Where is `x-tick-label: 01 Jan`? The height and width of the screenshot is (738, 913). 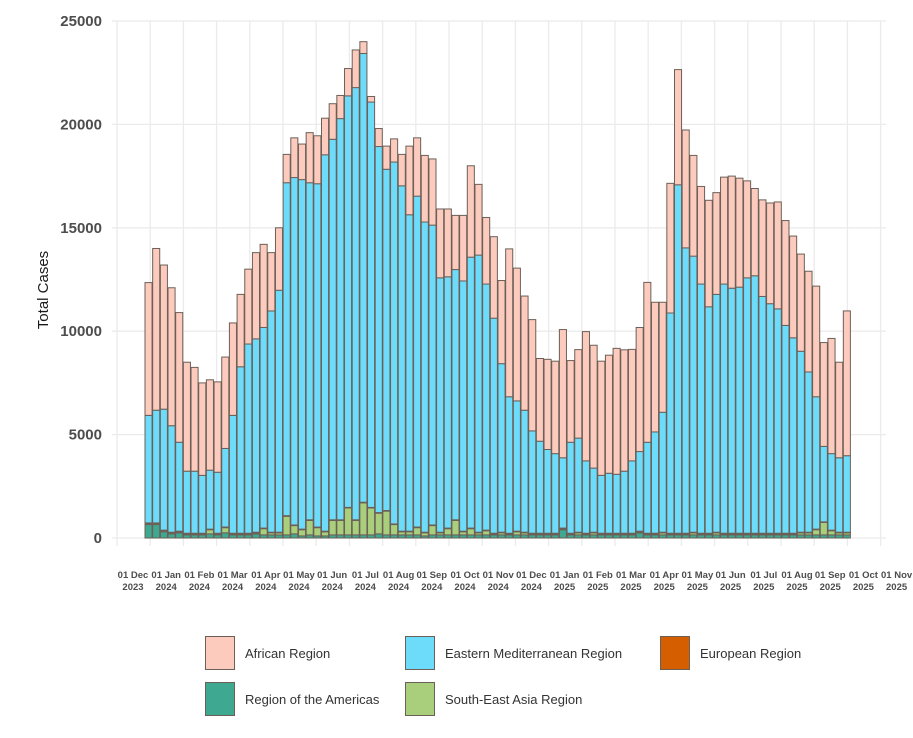
x-tick-label: 01 Jan is located at coordinates (565, 575).